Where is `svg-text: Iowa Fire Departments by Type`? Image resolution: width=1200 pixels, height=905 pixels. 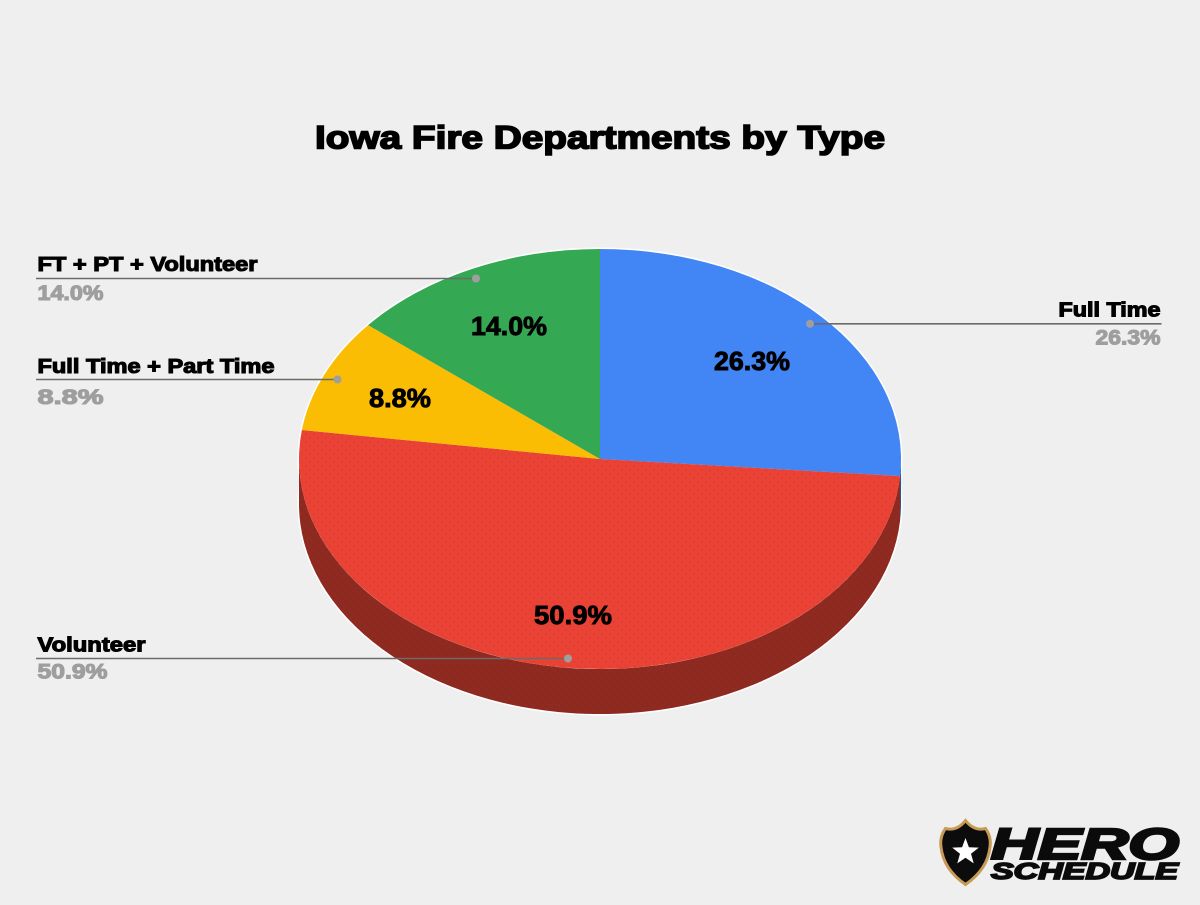 svg-text: Iowa Fire Departments by Type is located at coordinates (600, 138).